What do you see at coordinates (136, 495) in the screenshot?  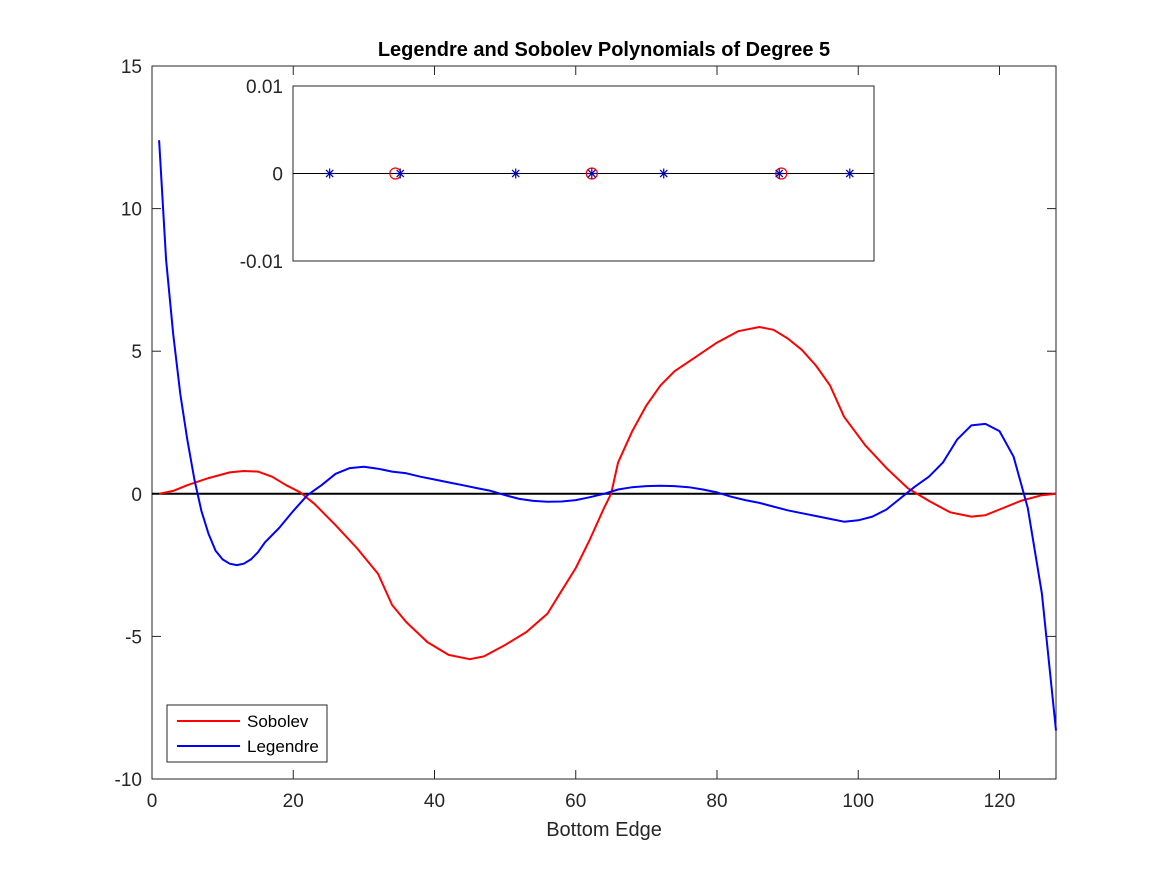 I see `y-tick-label: 0` at bounding box center [136, 495].